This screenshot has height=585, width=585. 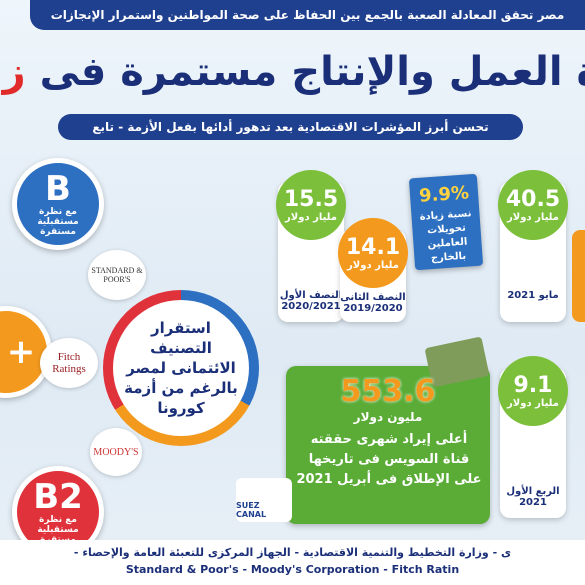 What do you see at coordinates (533, 497) in the screenshot?
I see `indicator-label: الربع الأول 2021` at bounding box center [533, 497].